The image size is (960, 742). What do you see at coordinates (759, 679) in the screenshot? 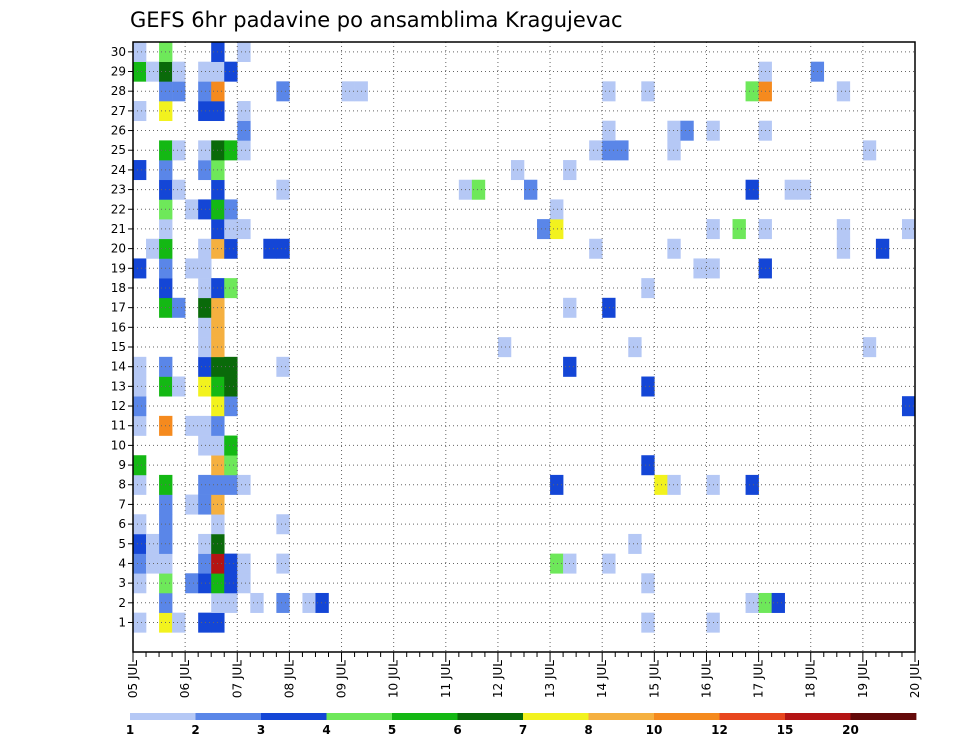
I see `x-tick-label: 17 JUL` at bounding box center [759, 679].